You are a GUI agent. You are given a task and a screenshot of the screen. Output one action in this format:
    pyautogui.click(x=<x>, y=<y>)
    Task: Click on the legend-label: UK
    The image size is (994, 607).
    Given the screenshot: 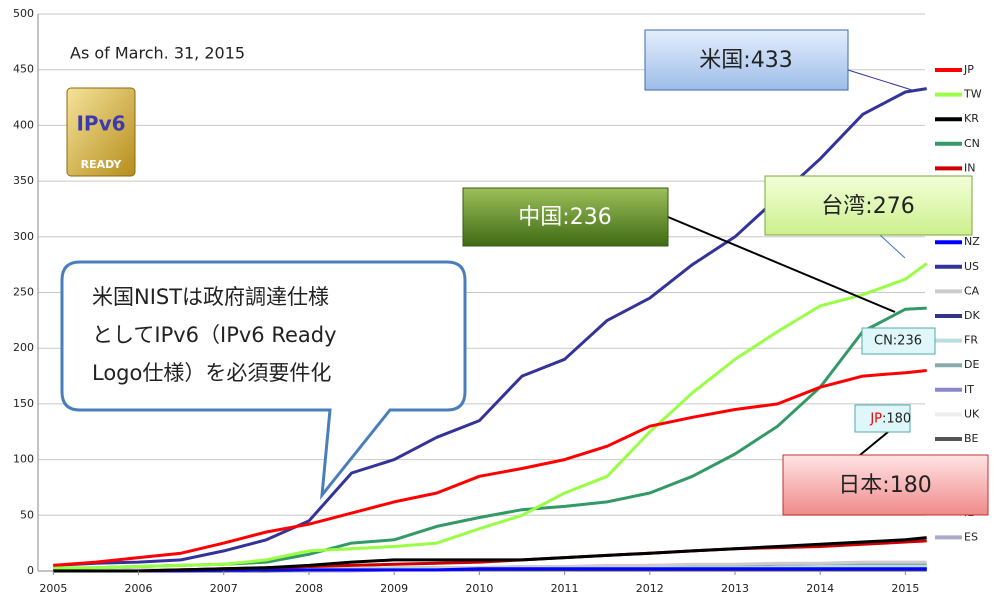 What is the action you would take?
    pyautogui.click(x=972, y=413)
    